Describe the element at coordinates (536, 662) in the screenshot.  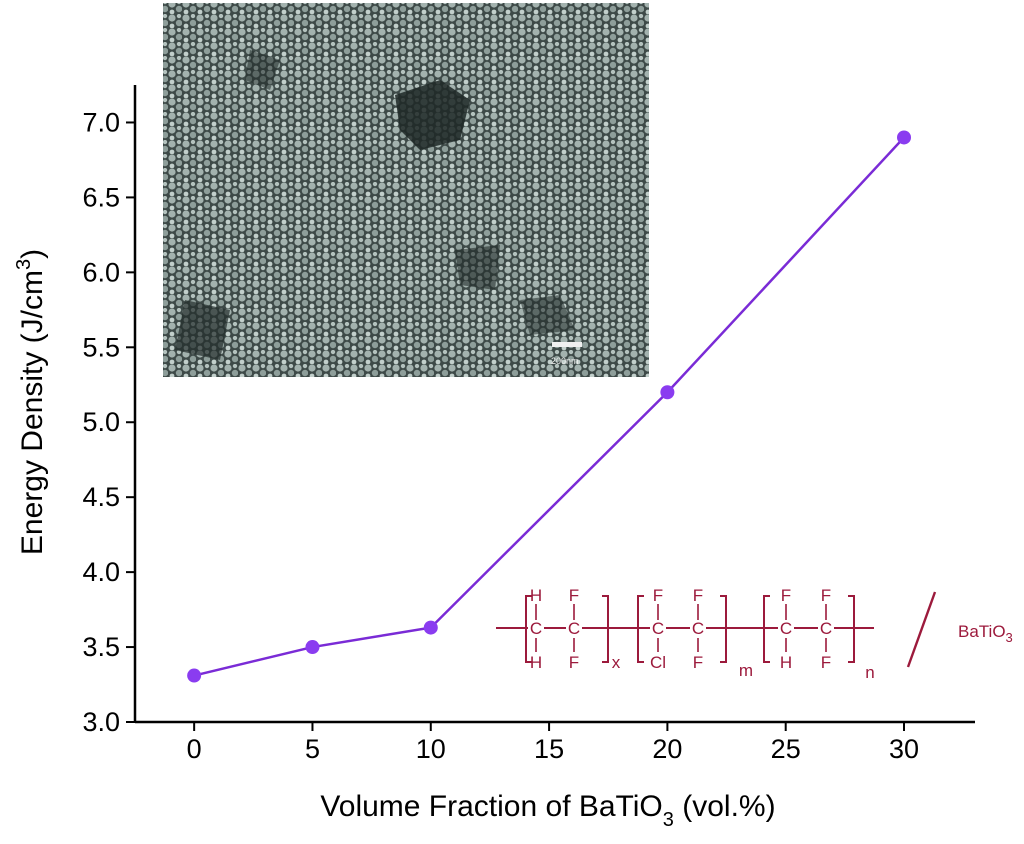
I see `atom-bottom-1a: H` at that location.